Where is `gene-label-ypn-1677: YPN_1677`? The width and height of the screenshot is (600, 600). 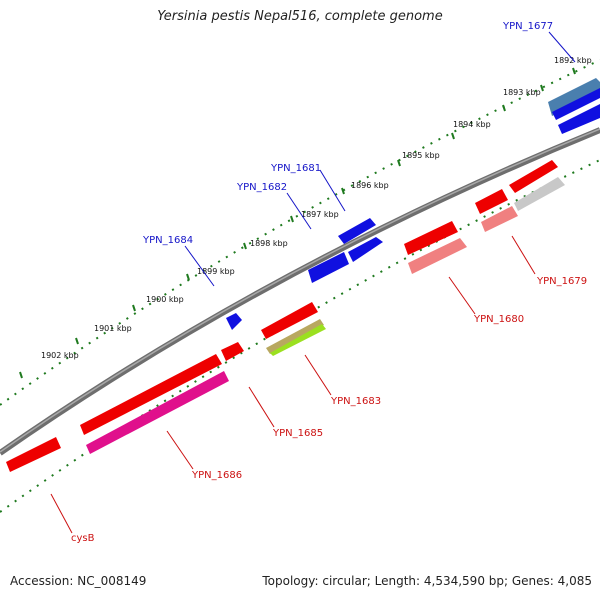 gene-label-ypn-1677: YPN_1677 is located at coordinates (527, 26).